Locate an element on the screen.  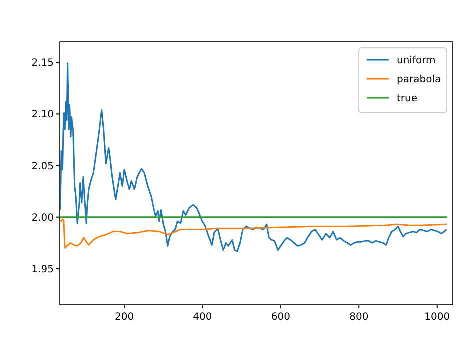
x-tick-label: 600 is located at coordinates (280, 317).